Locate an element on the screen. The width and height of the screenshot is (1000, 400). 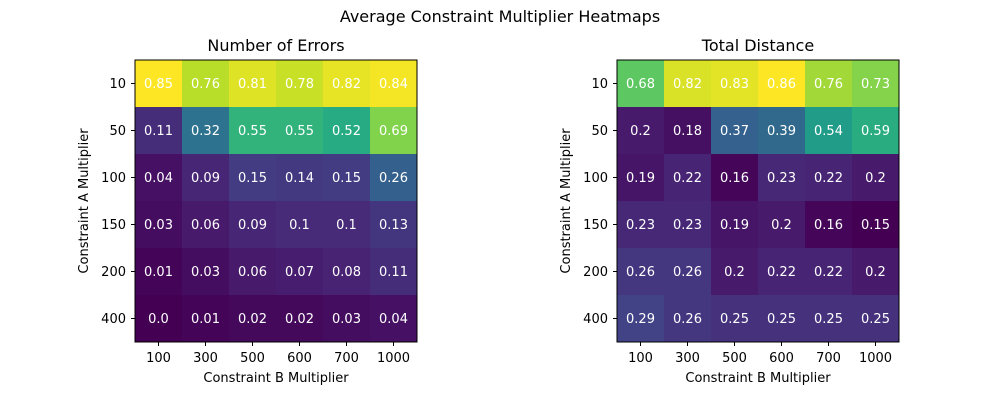
cell-value-label: 0.73 is located at coordinates (875, 84).